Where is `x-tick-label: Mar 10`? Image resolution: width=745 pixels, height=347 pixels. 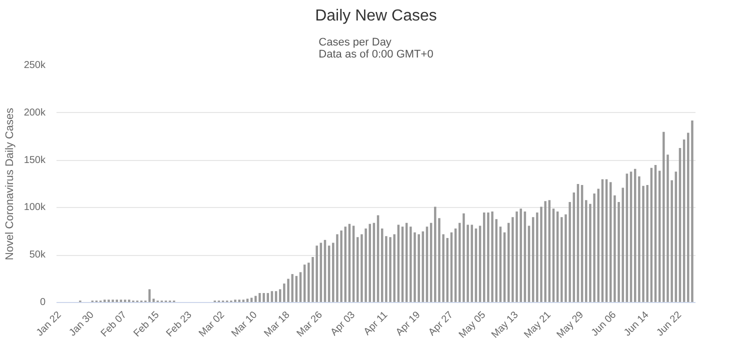
x-tick-label: Mar 10 is located at coordinates (245, 324).